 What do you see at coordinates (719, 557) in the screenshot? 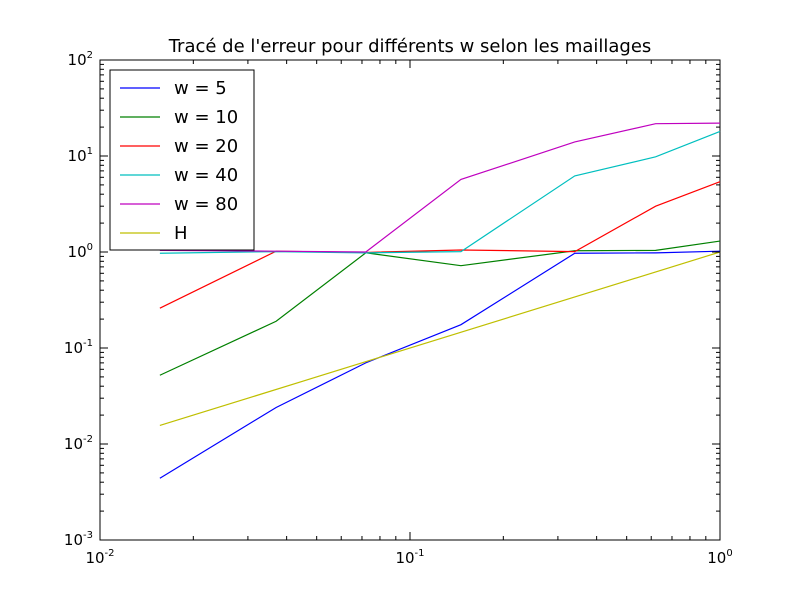
I see `x-tick-label: 10⁰` at bounding box center [719, 557].